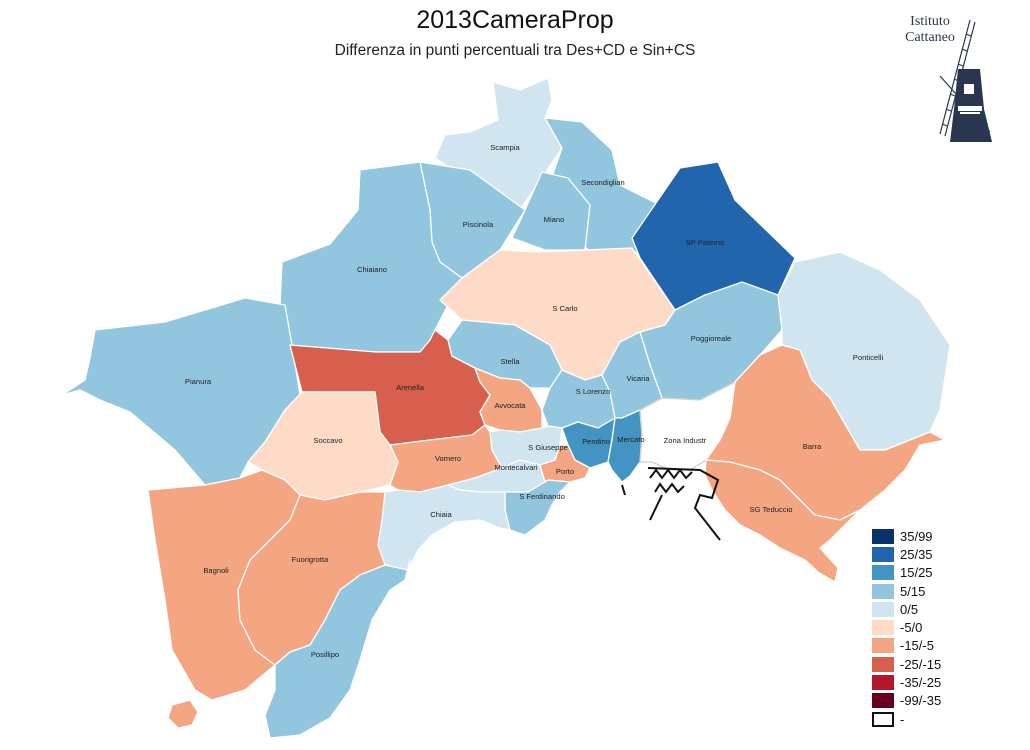 Image resolution: width=1030 pixels, height=750 pixels. I want to click on legend-item: -5/0, so click(922, 627).